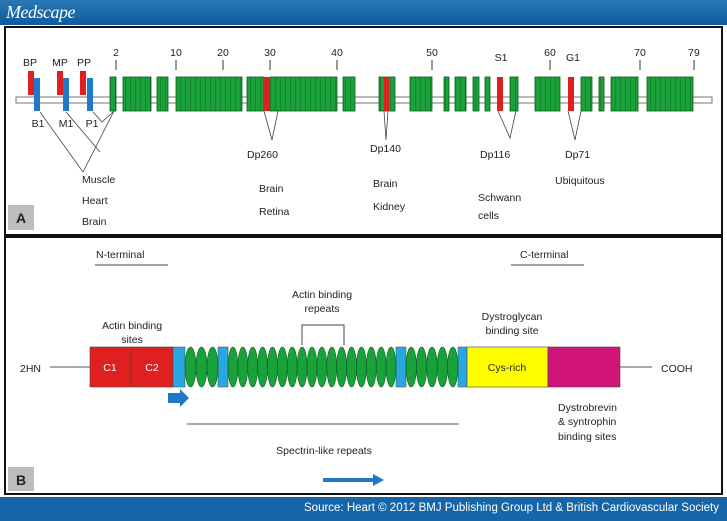  What do you see at coordinates (640, 53) in the screenshot?
I see `exon-tick-label: 70` at bounding box center [640, 53].